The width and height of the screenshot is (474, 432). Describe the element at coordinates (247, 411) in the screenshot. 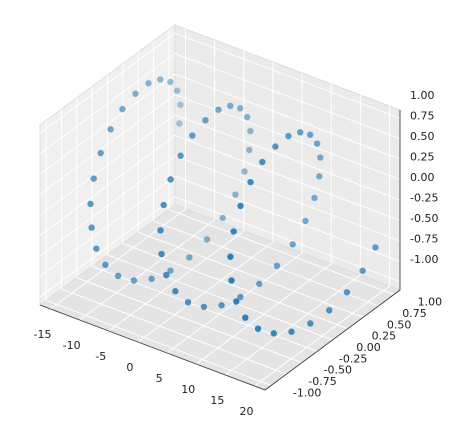

I see `x-tick-label: 20` at that location.